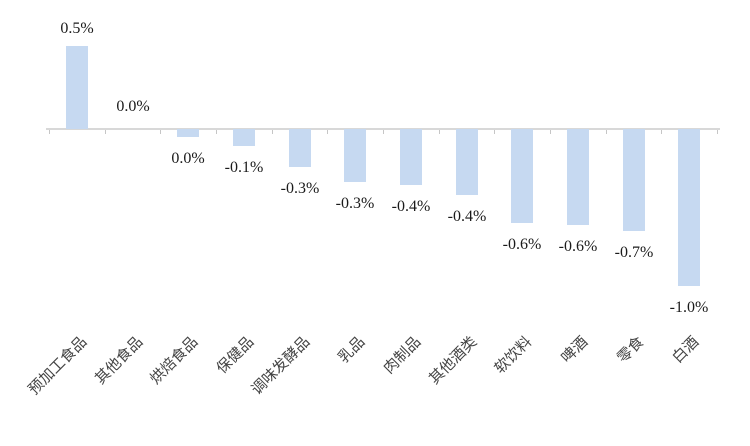 The image size is (750, 446). What do you see at coordinates (383, 129) in the screenshot?
I see `x-axis-line` at bounding box center [383, 129].